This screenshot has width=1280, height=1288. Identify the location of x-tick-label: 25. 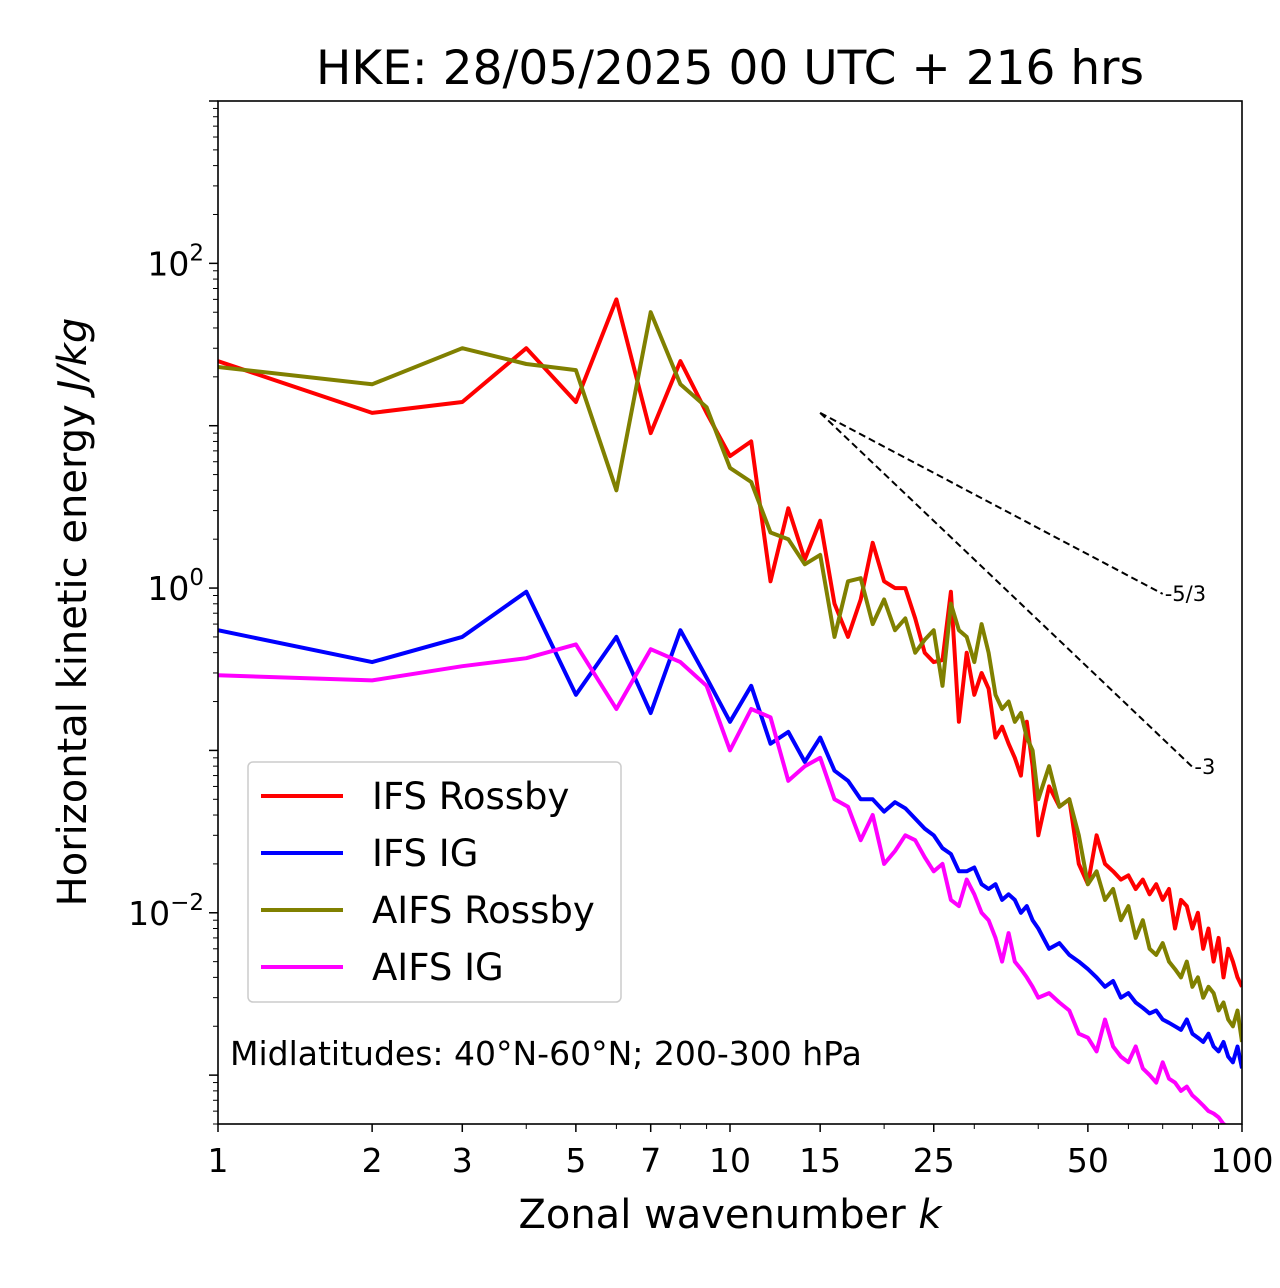
(934, 1160).